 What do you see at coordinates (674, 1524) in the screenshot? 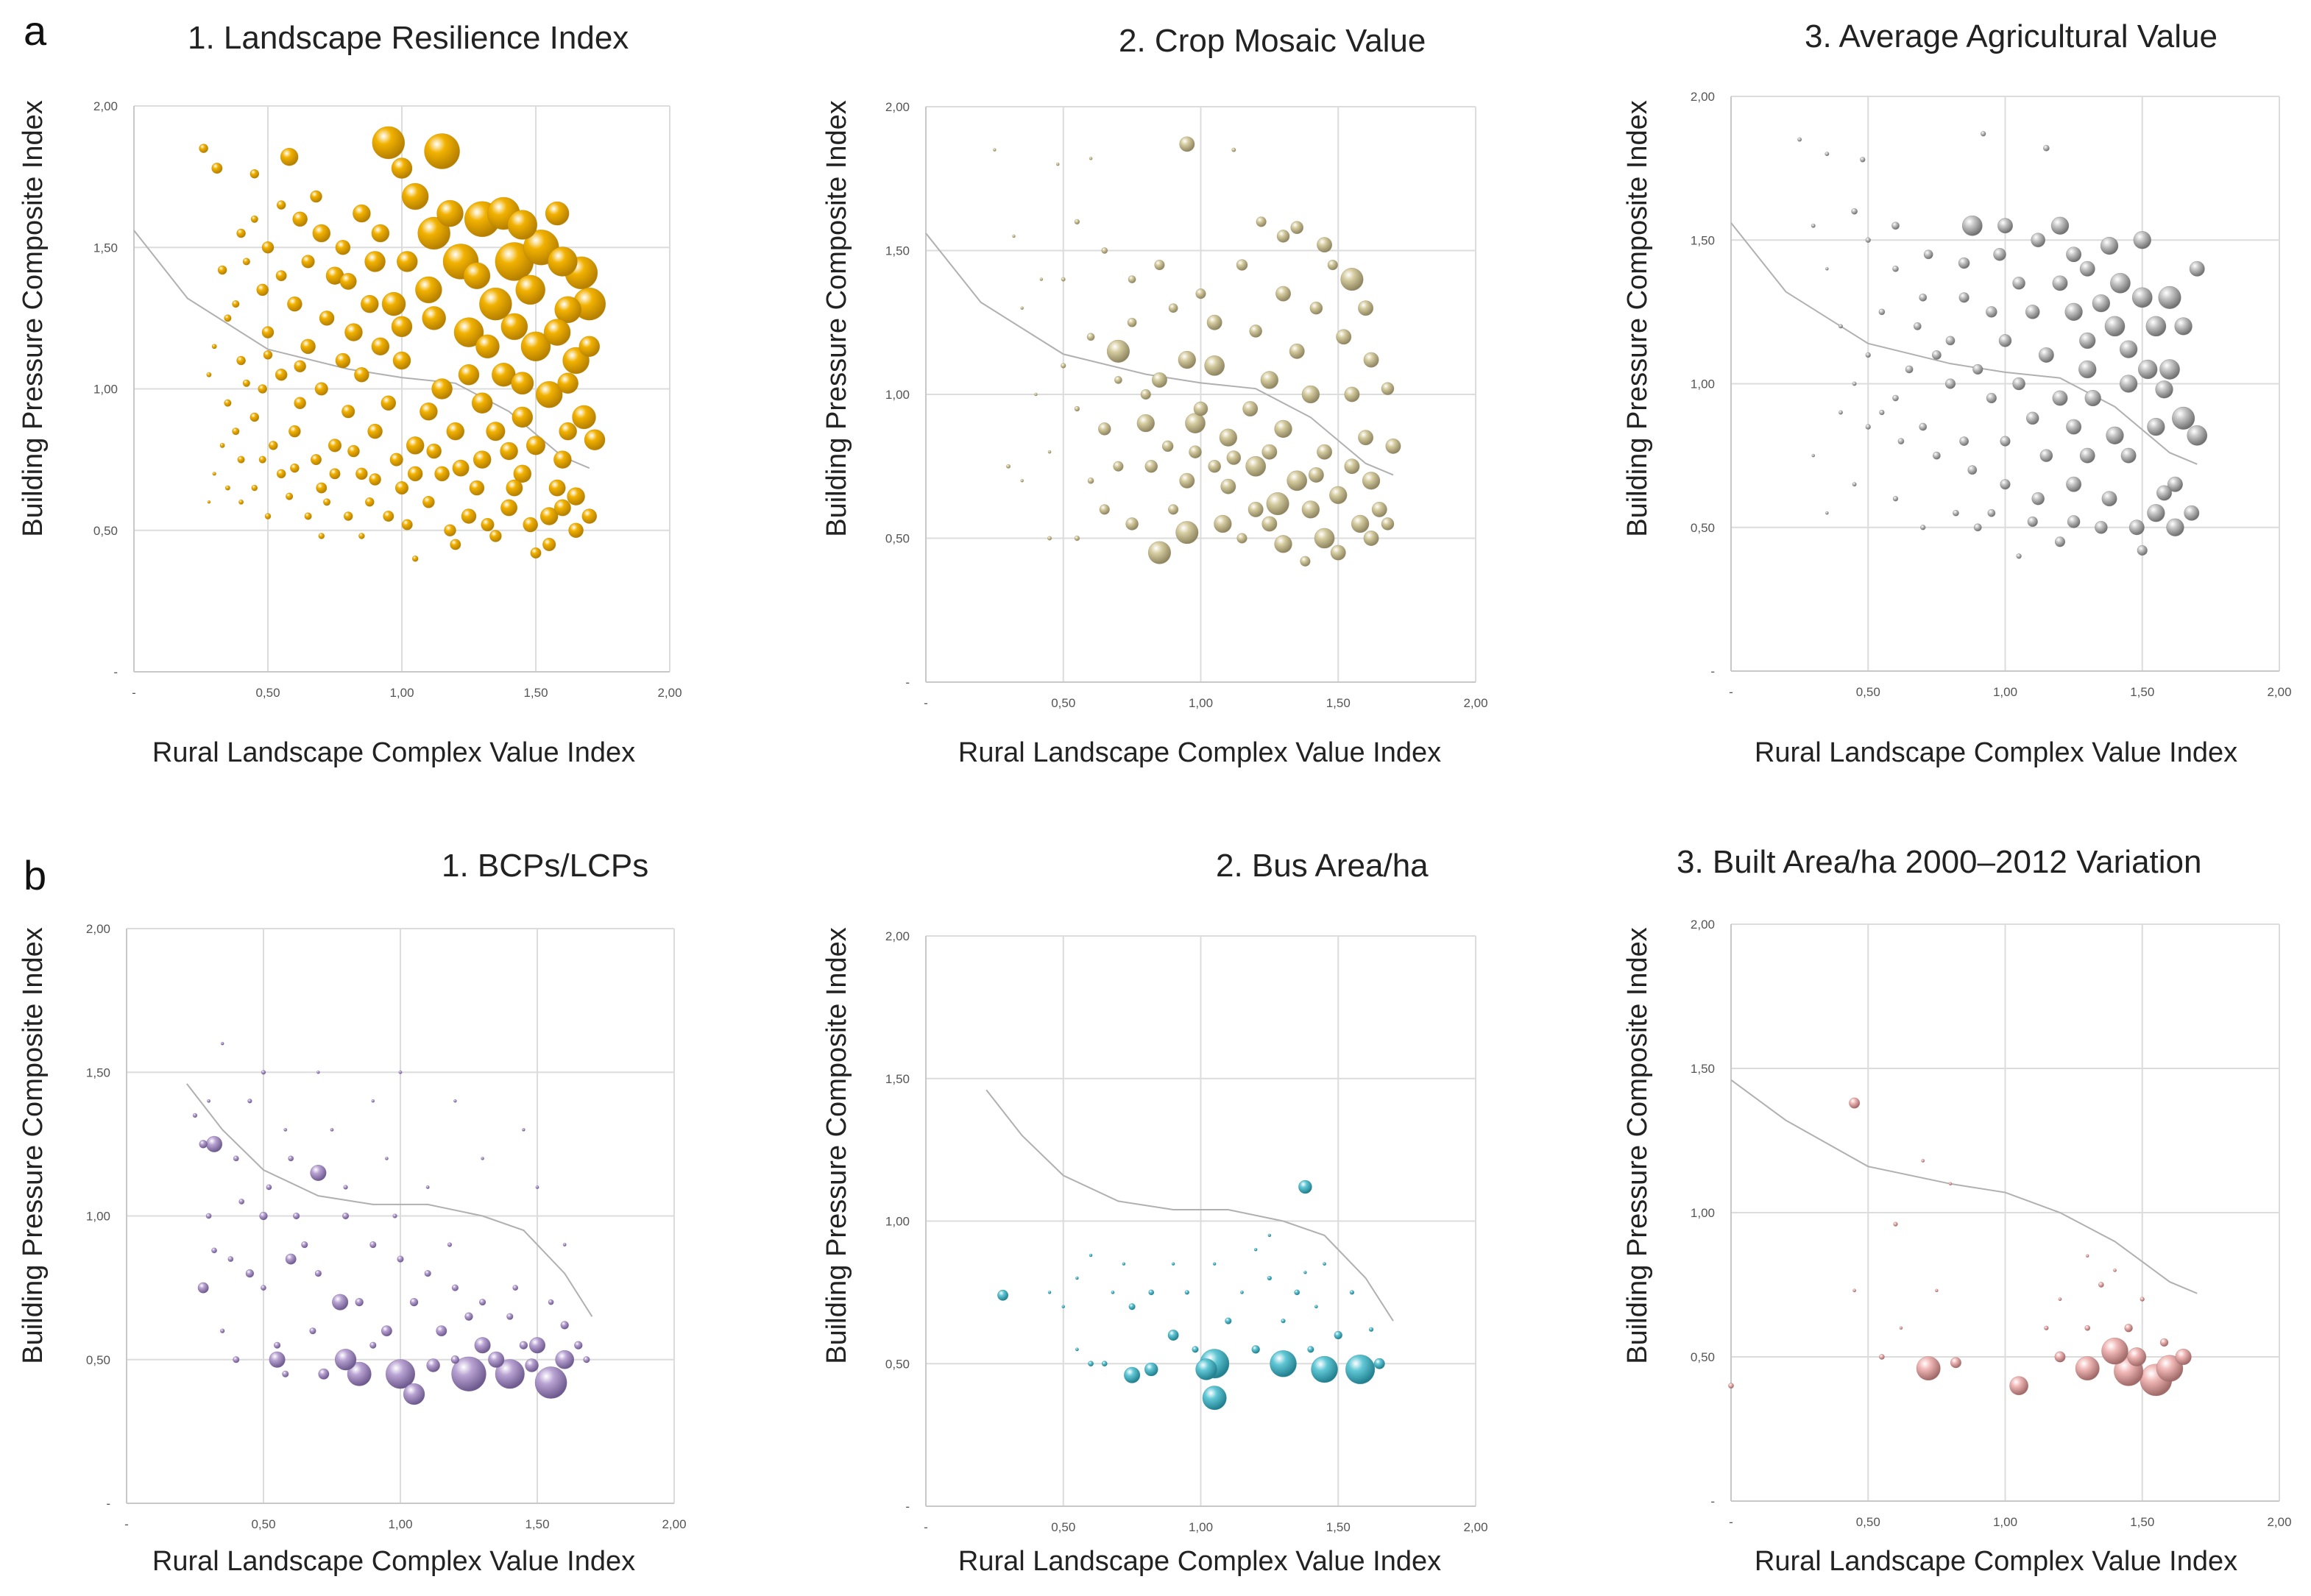
I see `x-tick-label: 2,00` at bounding box center [674, 1524].